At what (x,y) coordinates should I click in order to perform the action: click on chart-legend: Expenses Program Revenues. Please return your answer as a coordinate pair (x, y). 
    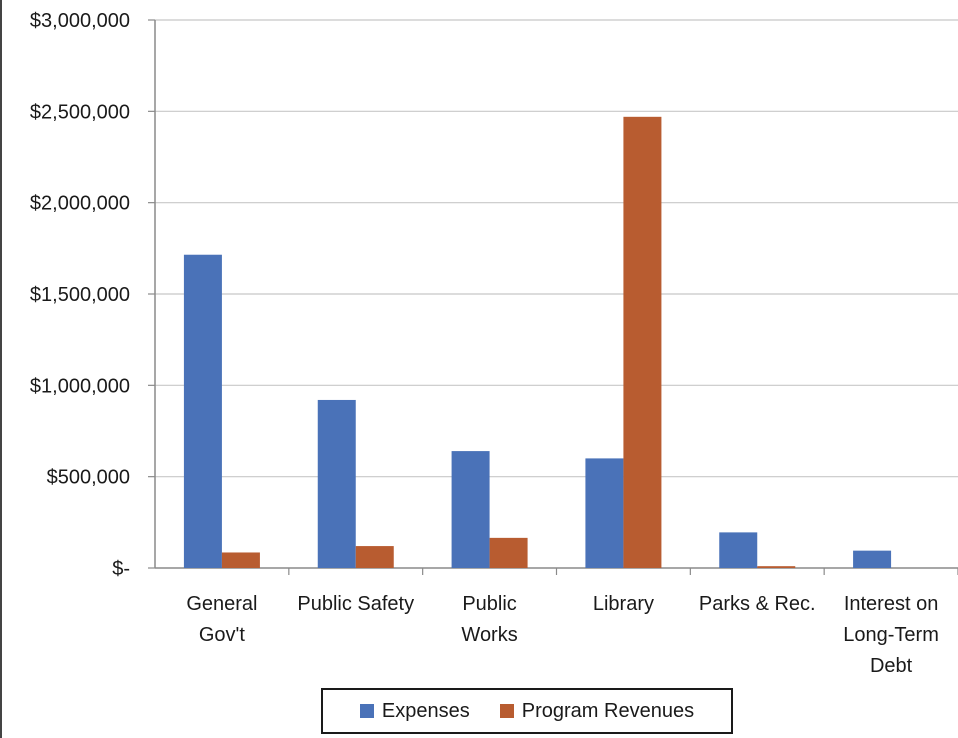
    Looking at the image, I should click on (527, 711).